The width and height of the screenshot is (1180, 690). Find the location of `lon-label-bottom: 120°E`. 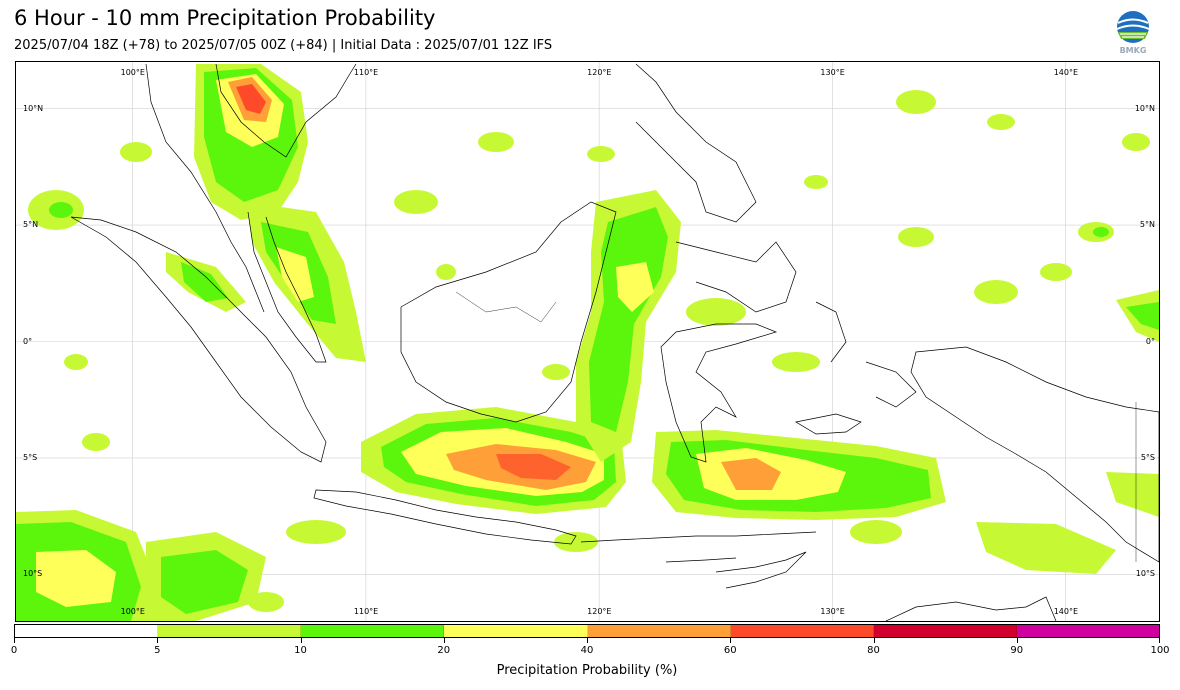

lon-label-bottom: 120°E is located at coordinates (599, 611).